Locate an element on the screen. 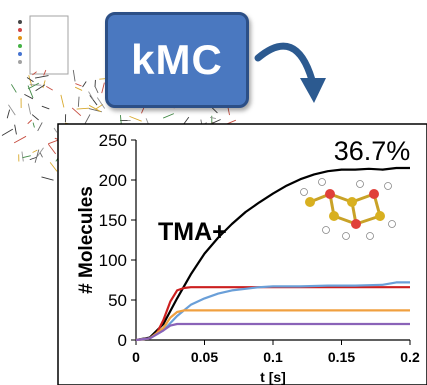 The image size is (427, 385). curved-arrow-icon is located at coordinates (290, 72).